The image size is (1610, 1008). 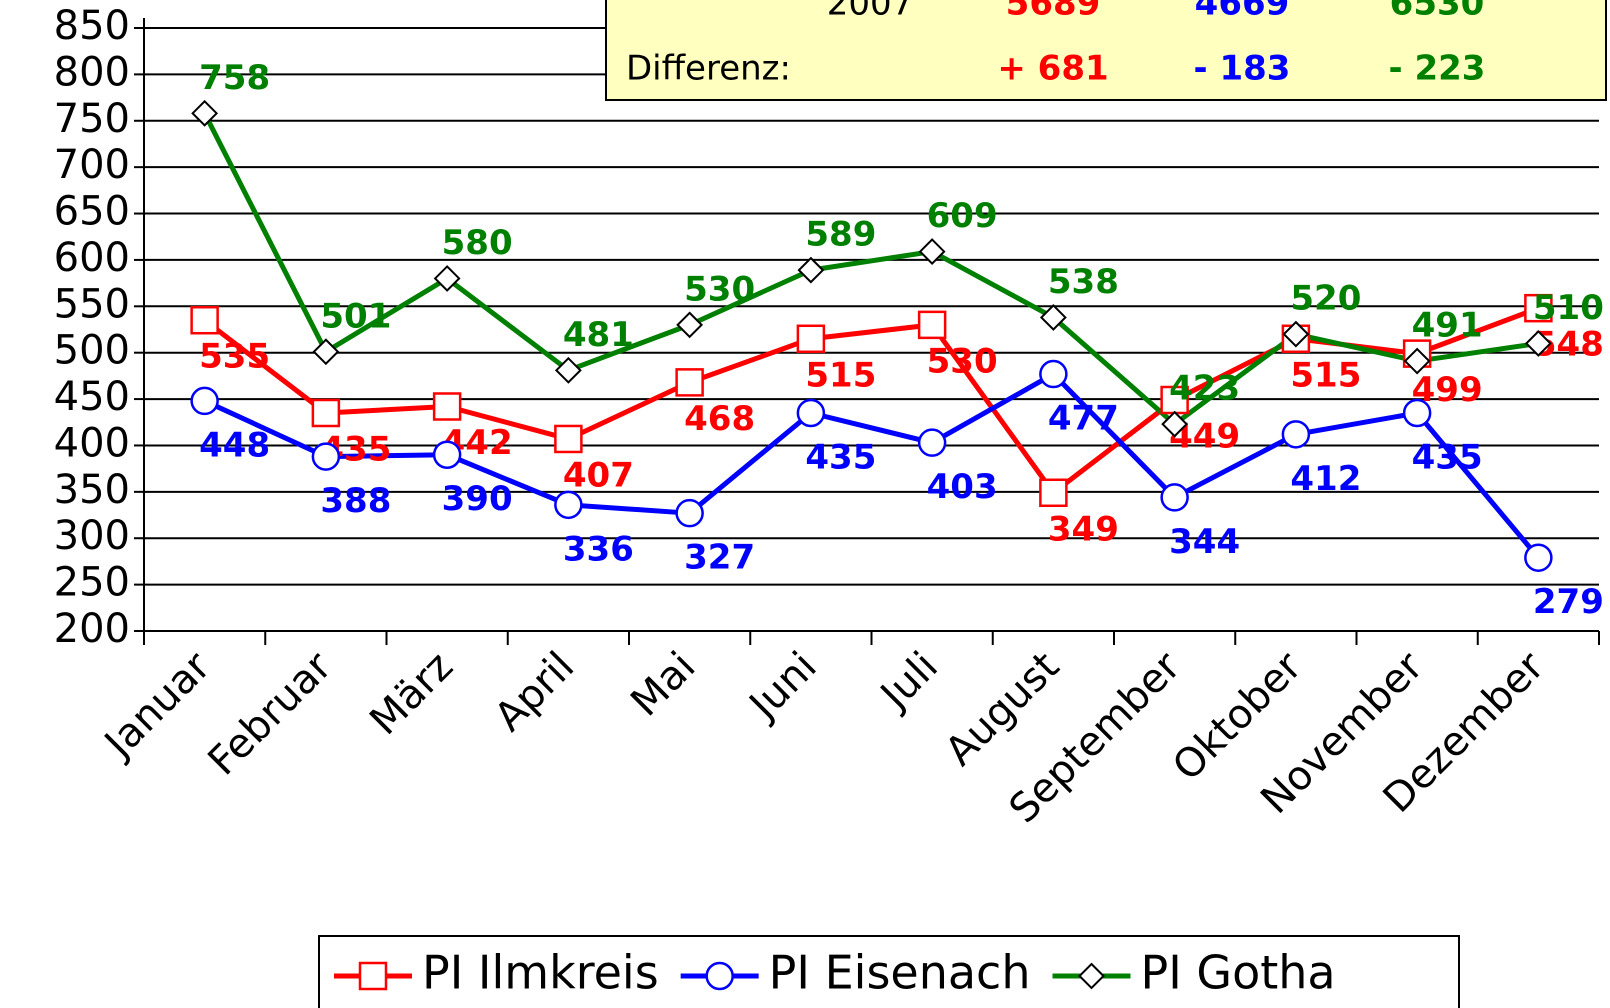 I want to click on x-tick-label: März, so click(x=411, y=693).